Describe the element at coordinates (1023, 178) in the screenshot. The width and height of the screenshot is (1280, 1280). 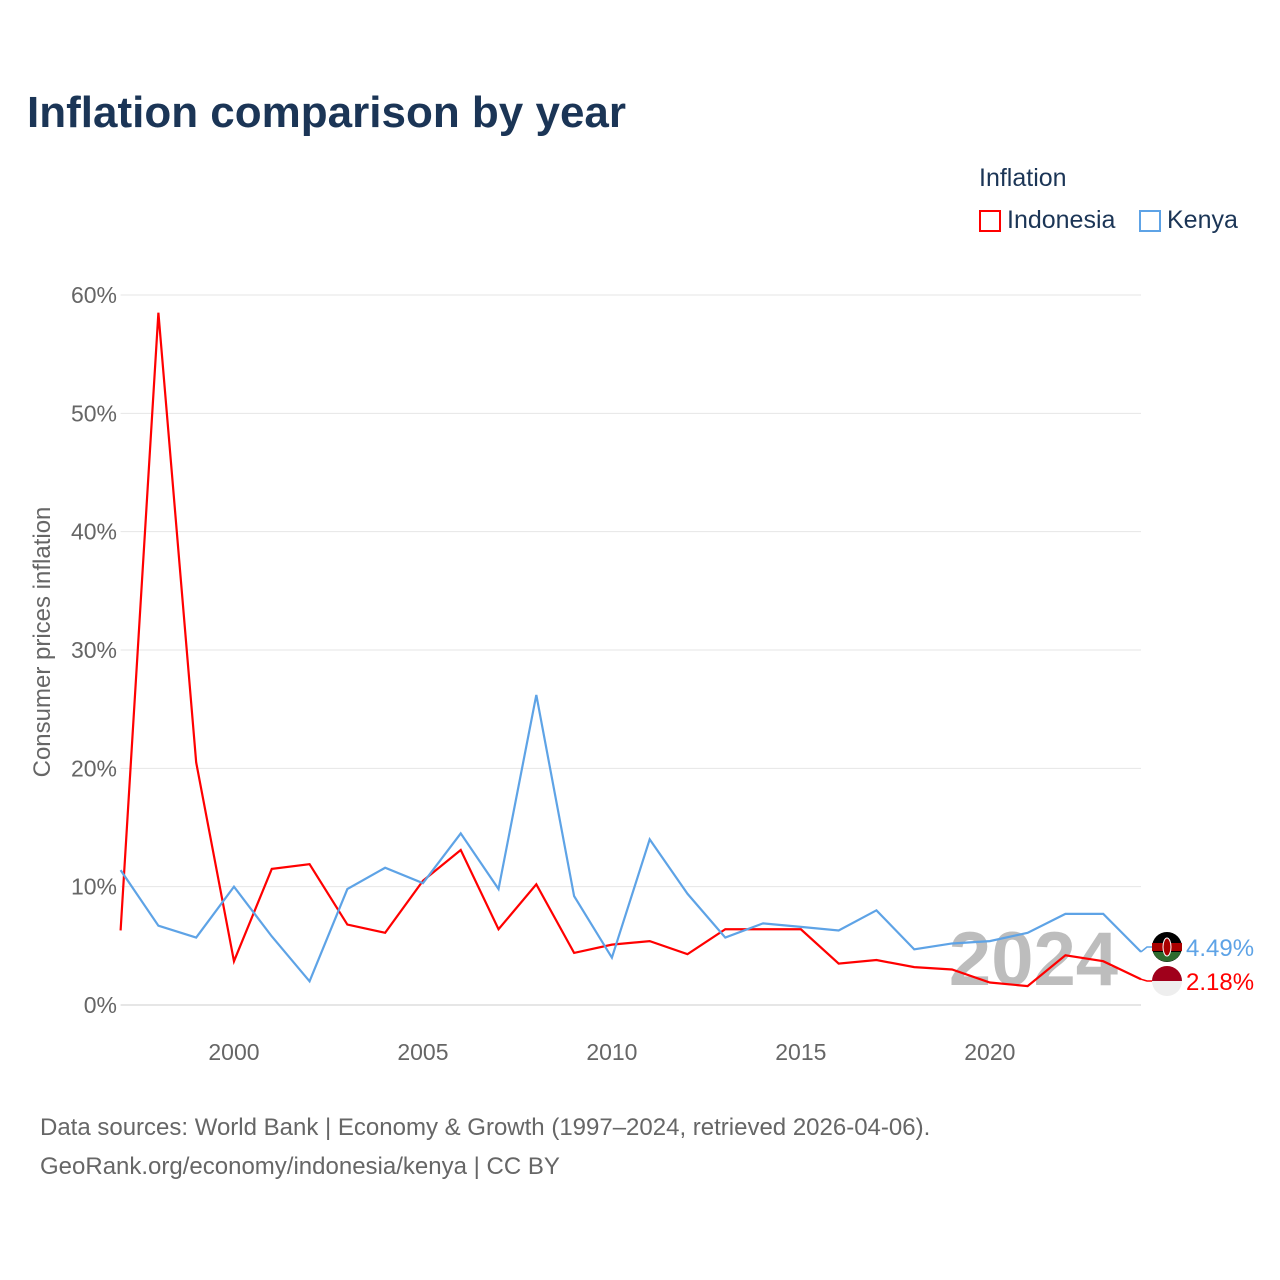
I see `legend-title: Inflation` at that location.